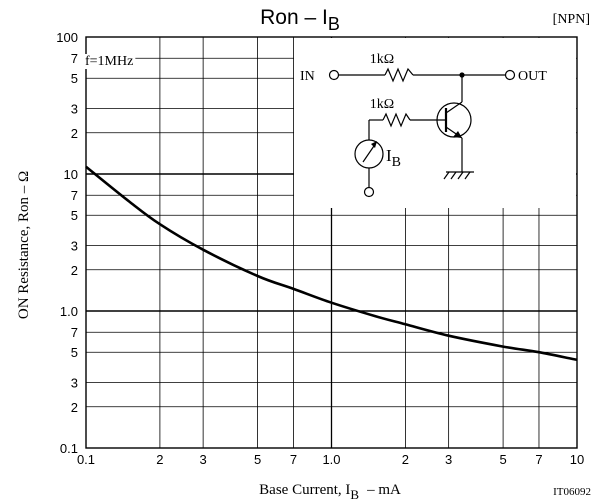 The image size is (597, 502). What do you see at coordinates (382, 59) in the screenshot?
I see `series-resistor-label: 1kΩ` at bounding box center [382, 59].